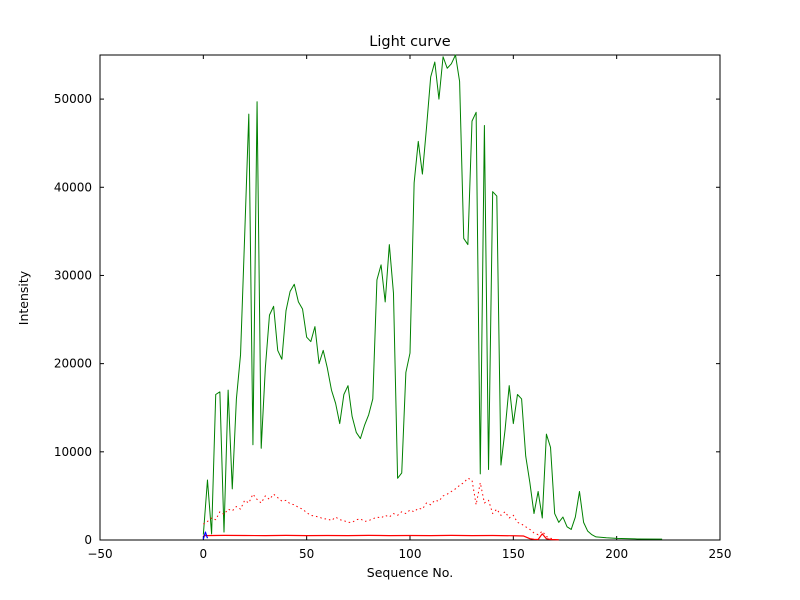  Describe the element at coordinates (73, 275) in the screenshot. I see `y-tick-label: 30000` at that location.